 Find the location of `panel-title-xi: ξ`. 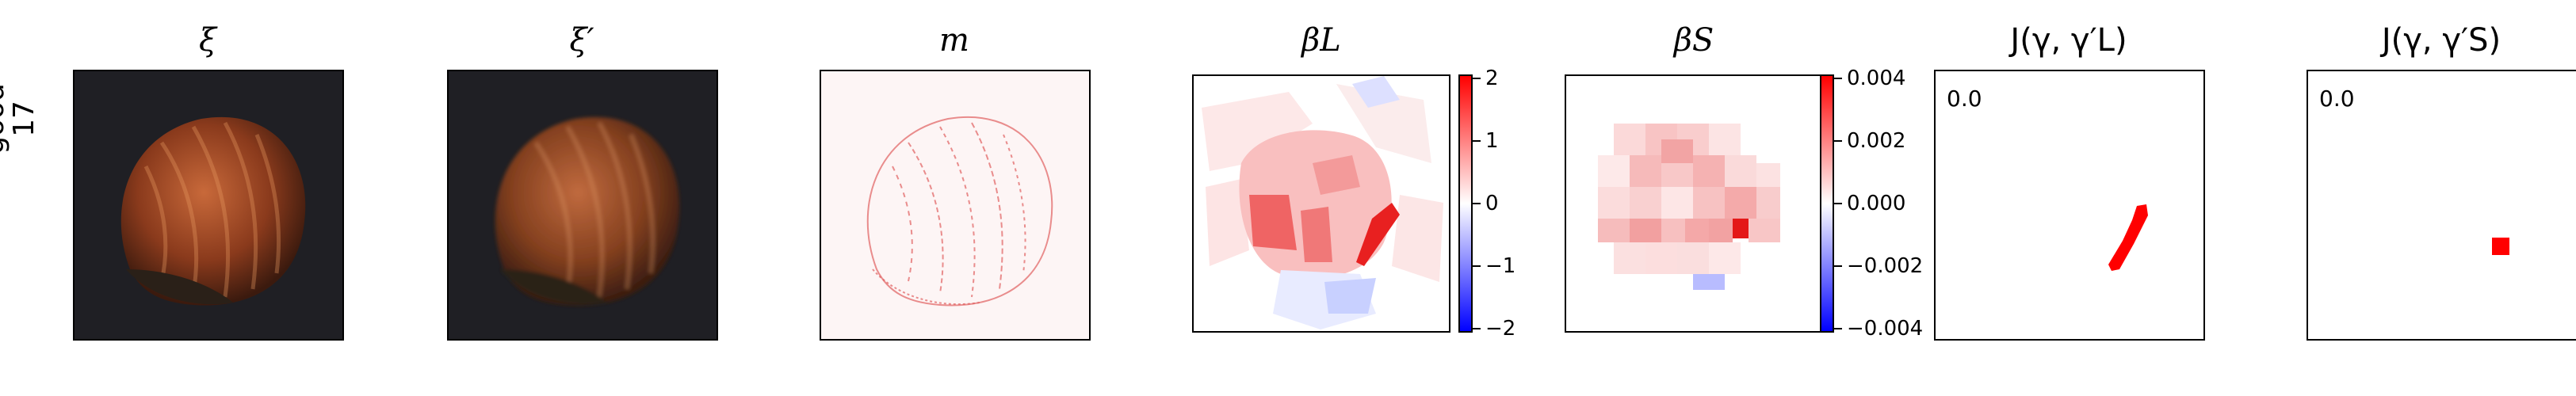

panel-title-xi: ξ is located at coordinates (207, 40).